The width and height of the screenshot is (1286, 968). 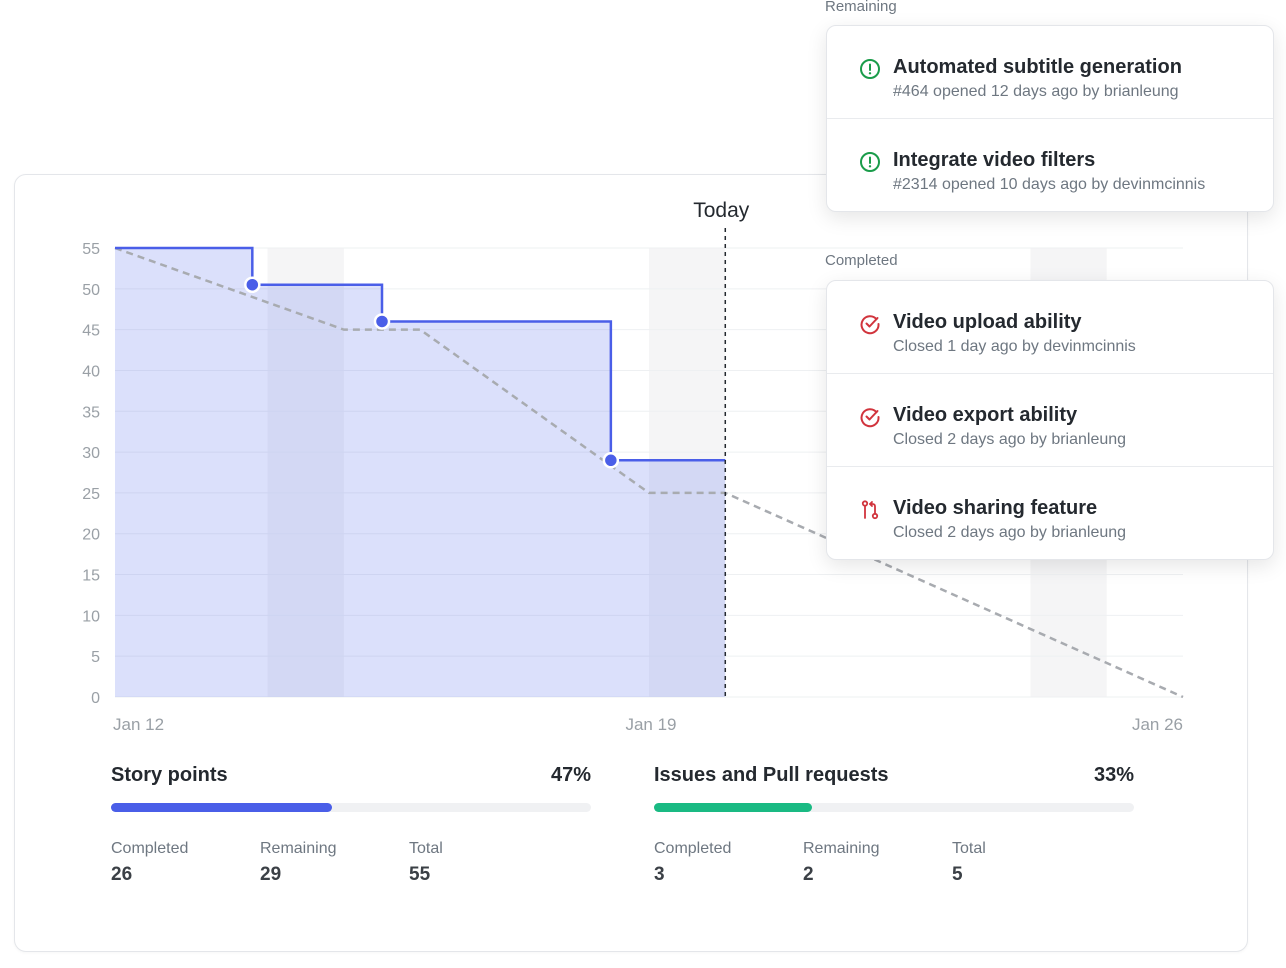 I want to click on x-tick-label: Jan 26, so click(x=1157, y=724).